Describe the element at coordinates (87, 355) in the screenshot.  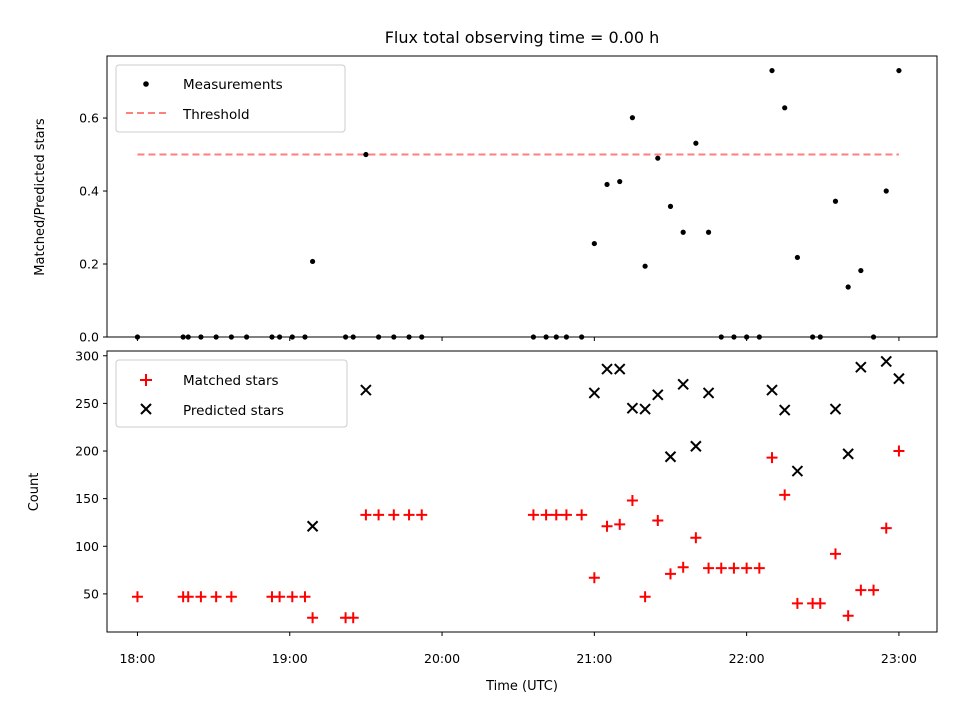
I see `bottom-y-tick-label: 300` at that location.